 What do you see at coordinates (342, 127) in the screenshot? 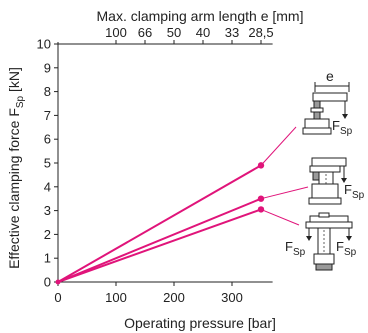
I see `force-label-top: FSp` at bounding box center [342, 127].